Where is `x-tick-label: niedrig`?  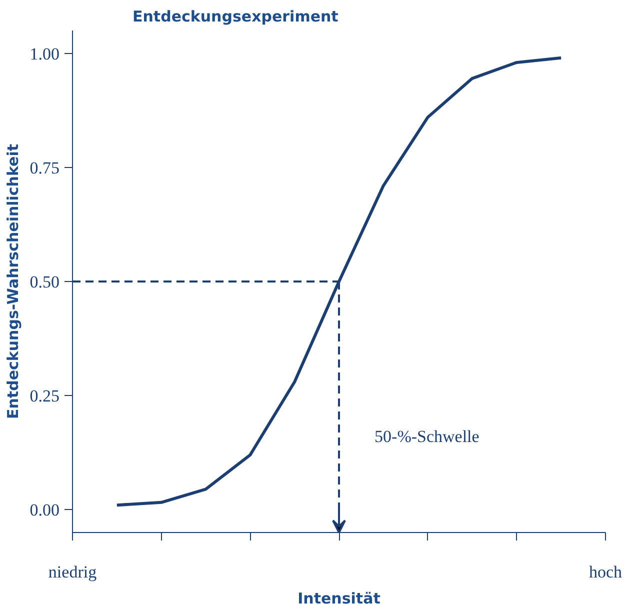 x-tick-label: niedrig is located at coordinates (73, 572).